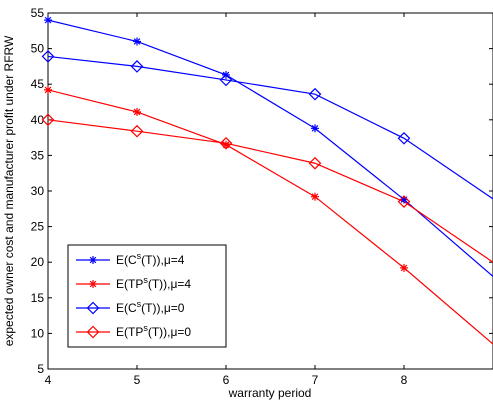  What do you see at coordinates (38, 84) in the screenshot?
I see `y-tick-label: 45` at bounding box center [38, 84].